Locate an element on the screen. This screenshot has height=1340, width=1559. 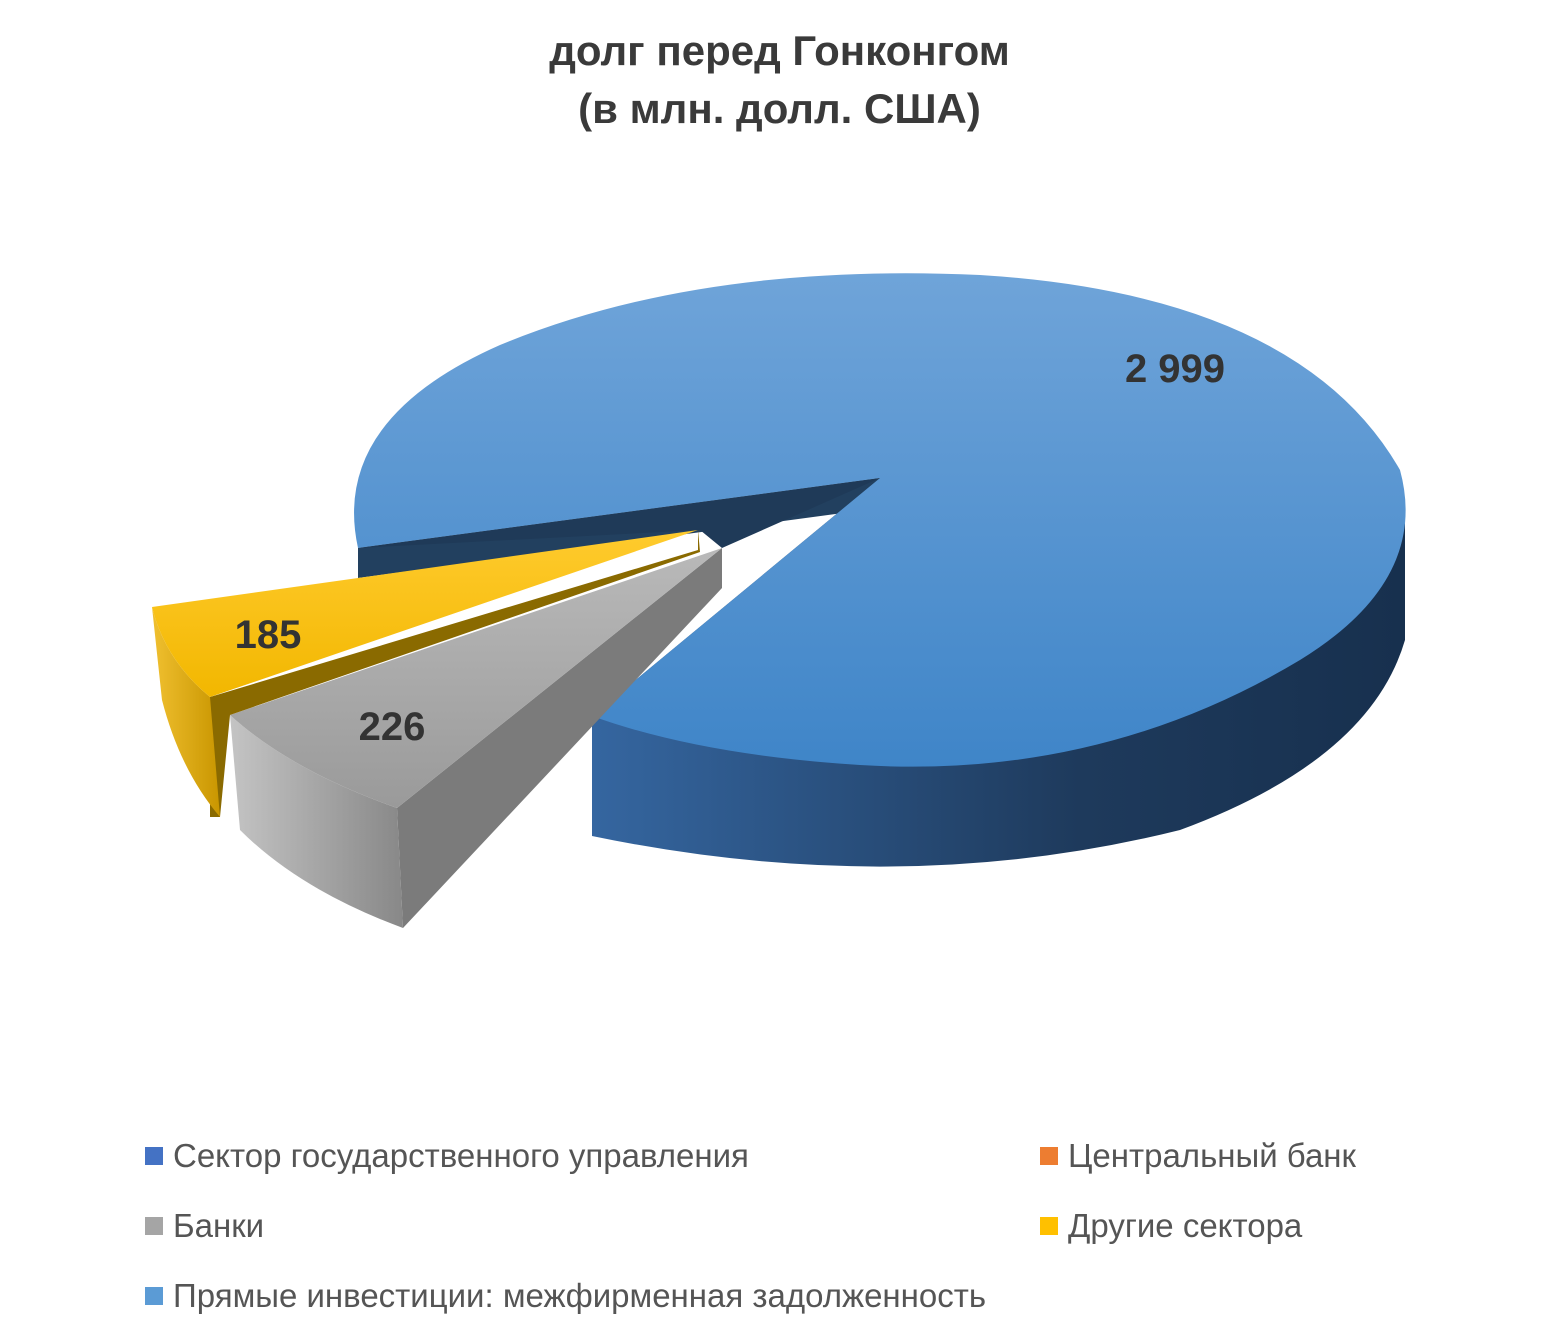
chart-title-line-2: (в млн. долл. США) is located at coordinates (779, 108).